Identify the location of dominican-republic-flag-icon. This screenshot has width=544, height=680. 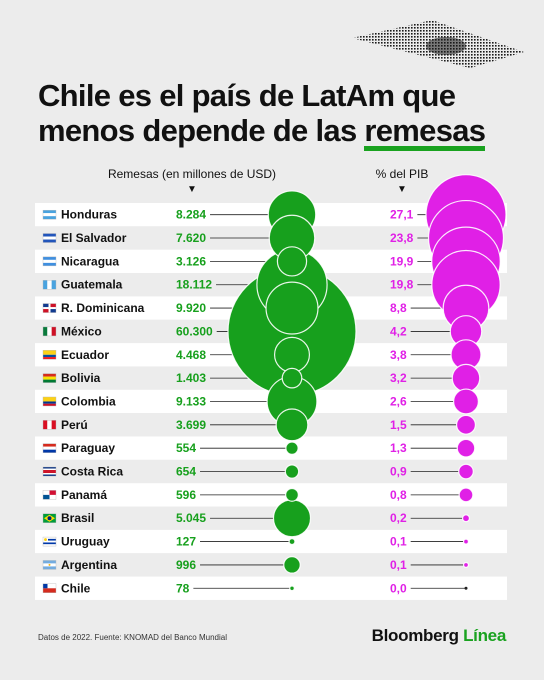
(49, 308).